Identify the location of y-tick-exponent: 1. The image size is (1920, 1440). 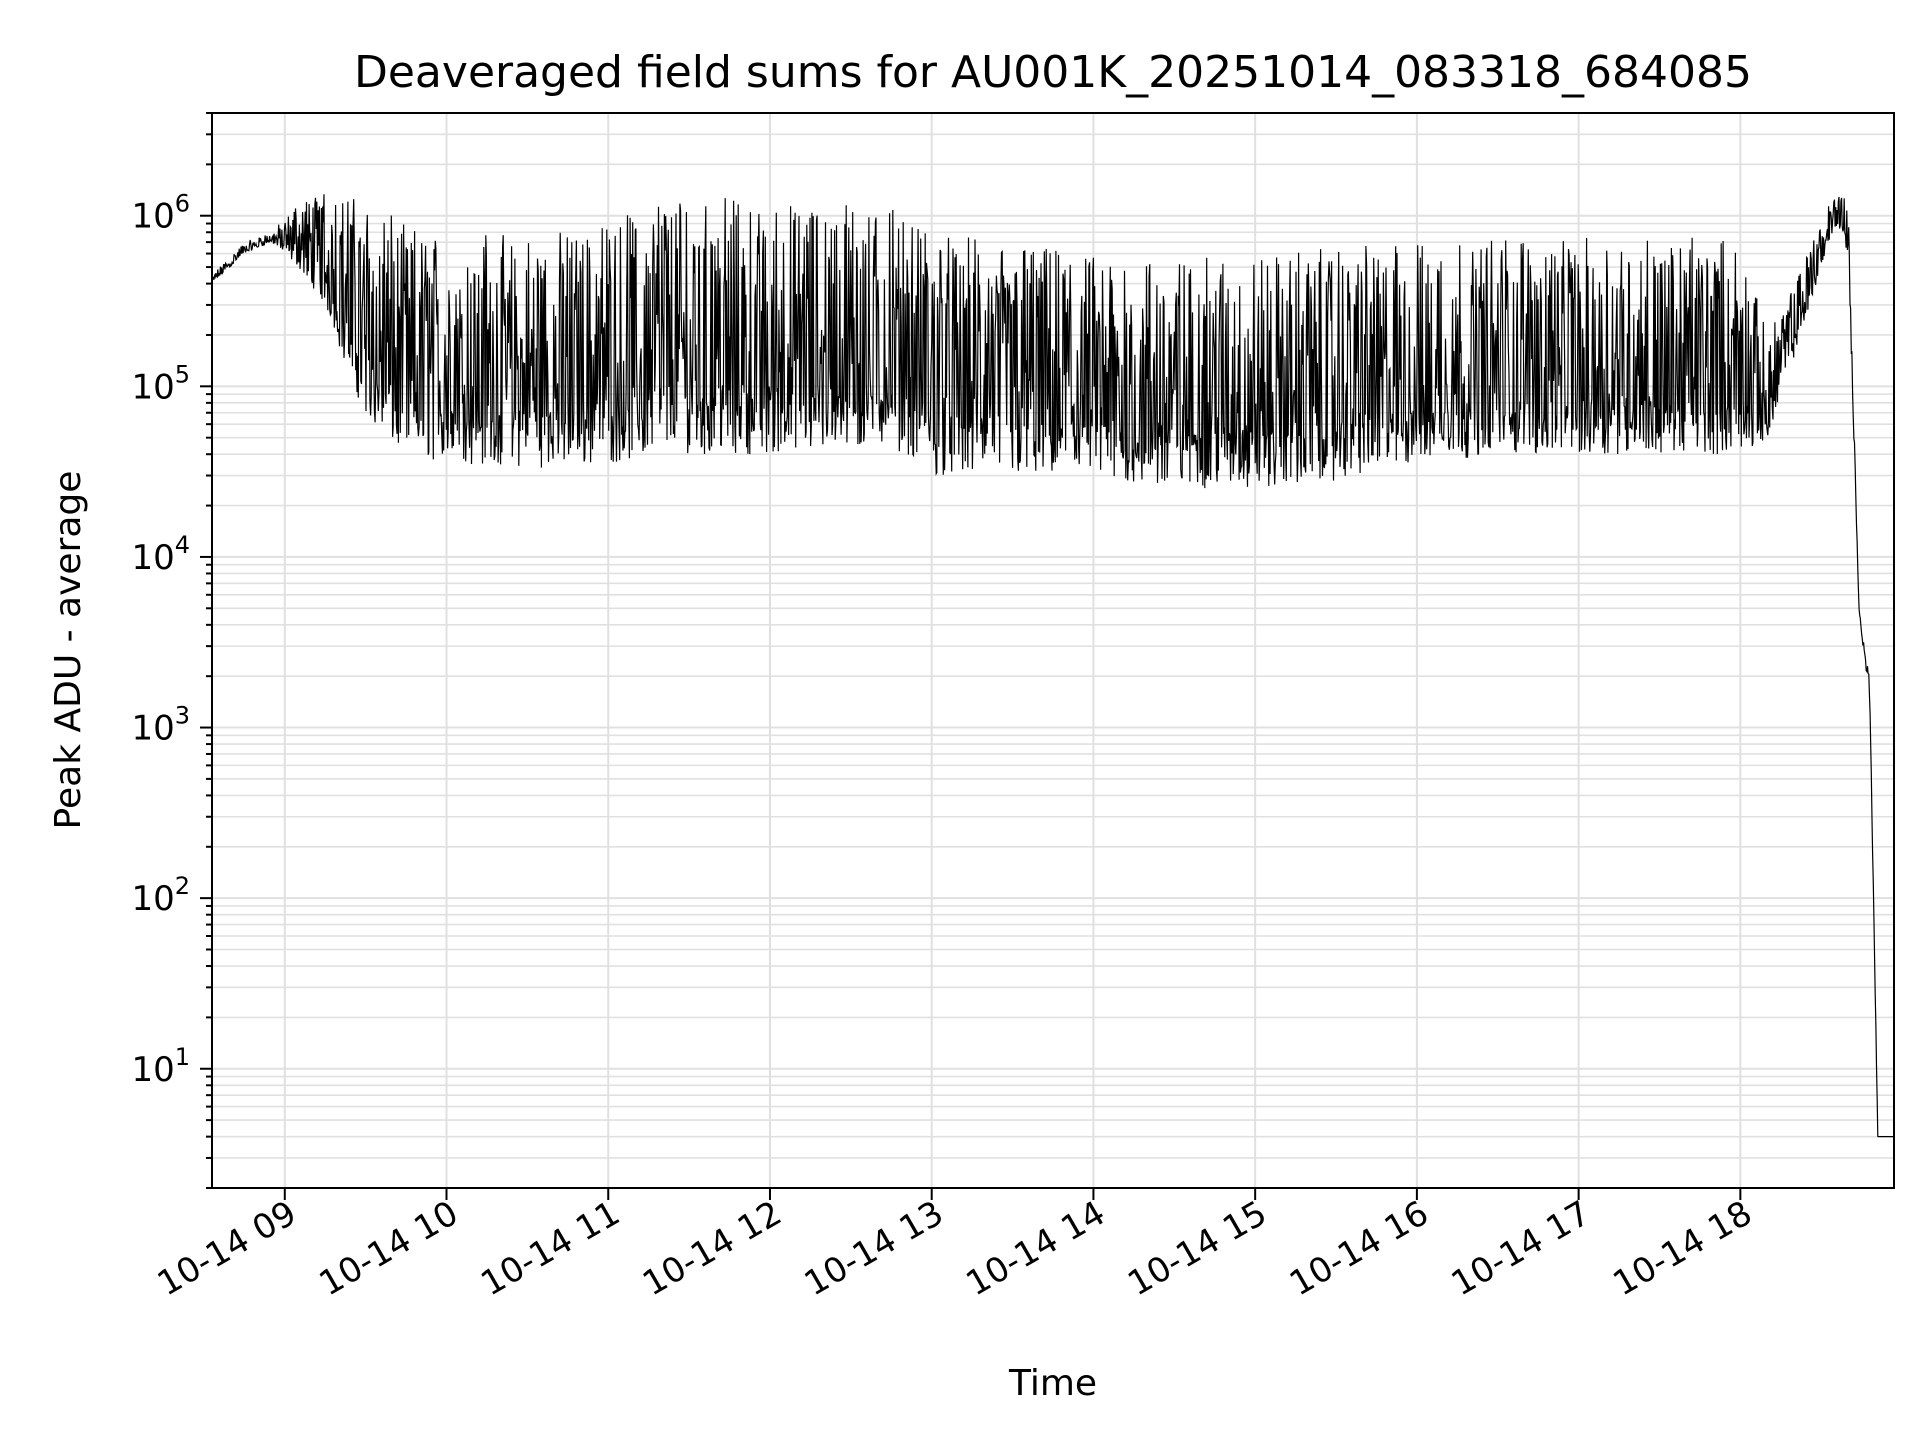
(182, 1057).